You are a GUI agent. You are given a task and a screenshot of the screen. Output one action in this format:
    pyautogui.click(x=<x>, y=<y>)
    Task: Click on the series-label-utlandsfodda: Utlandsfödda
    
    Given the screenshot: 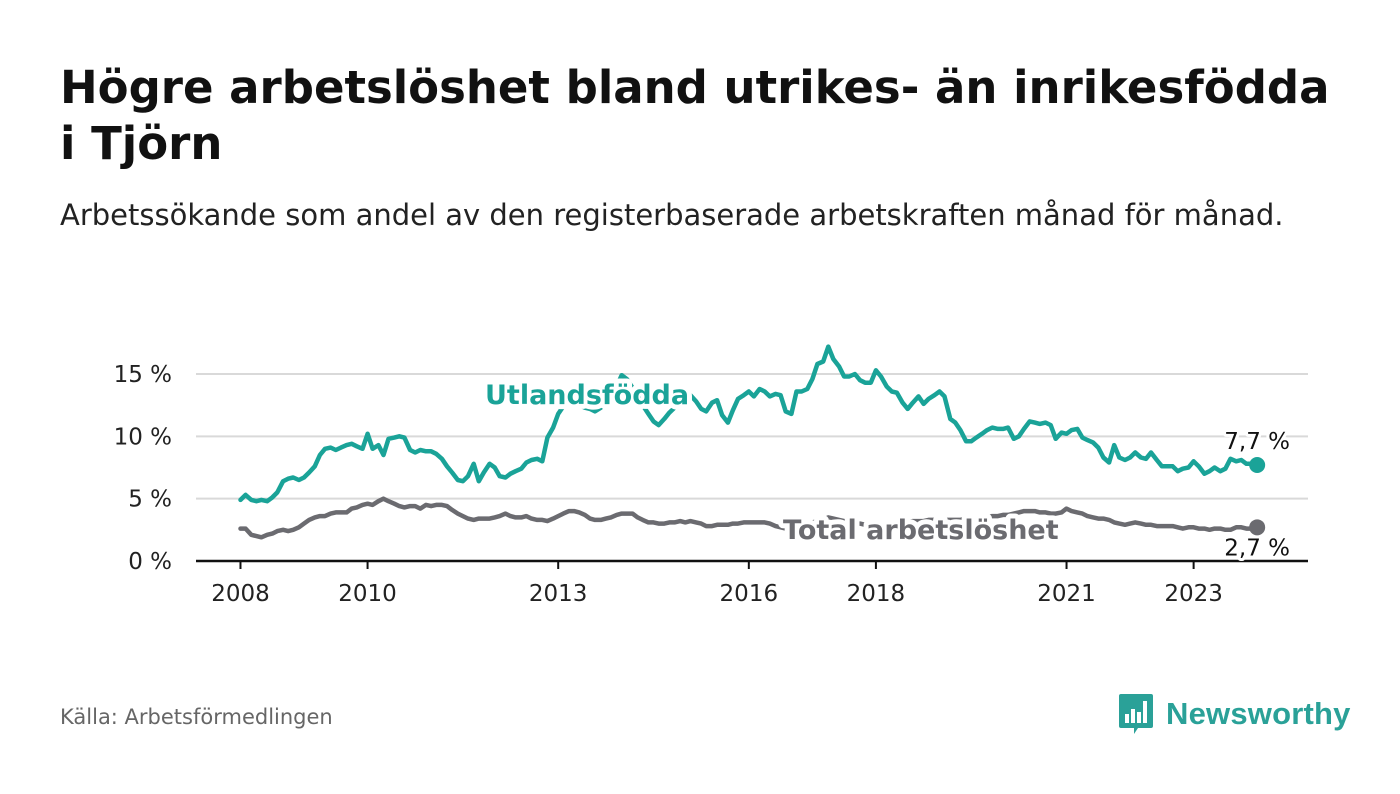 What is the action you would take?
    pyautogui.click(x=587, y=395)
    